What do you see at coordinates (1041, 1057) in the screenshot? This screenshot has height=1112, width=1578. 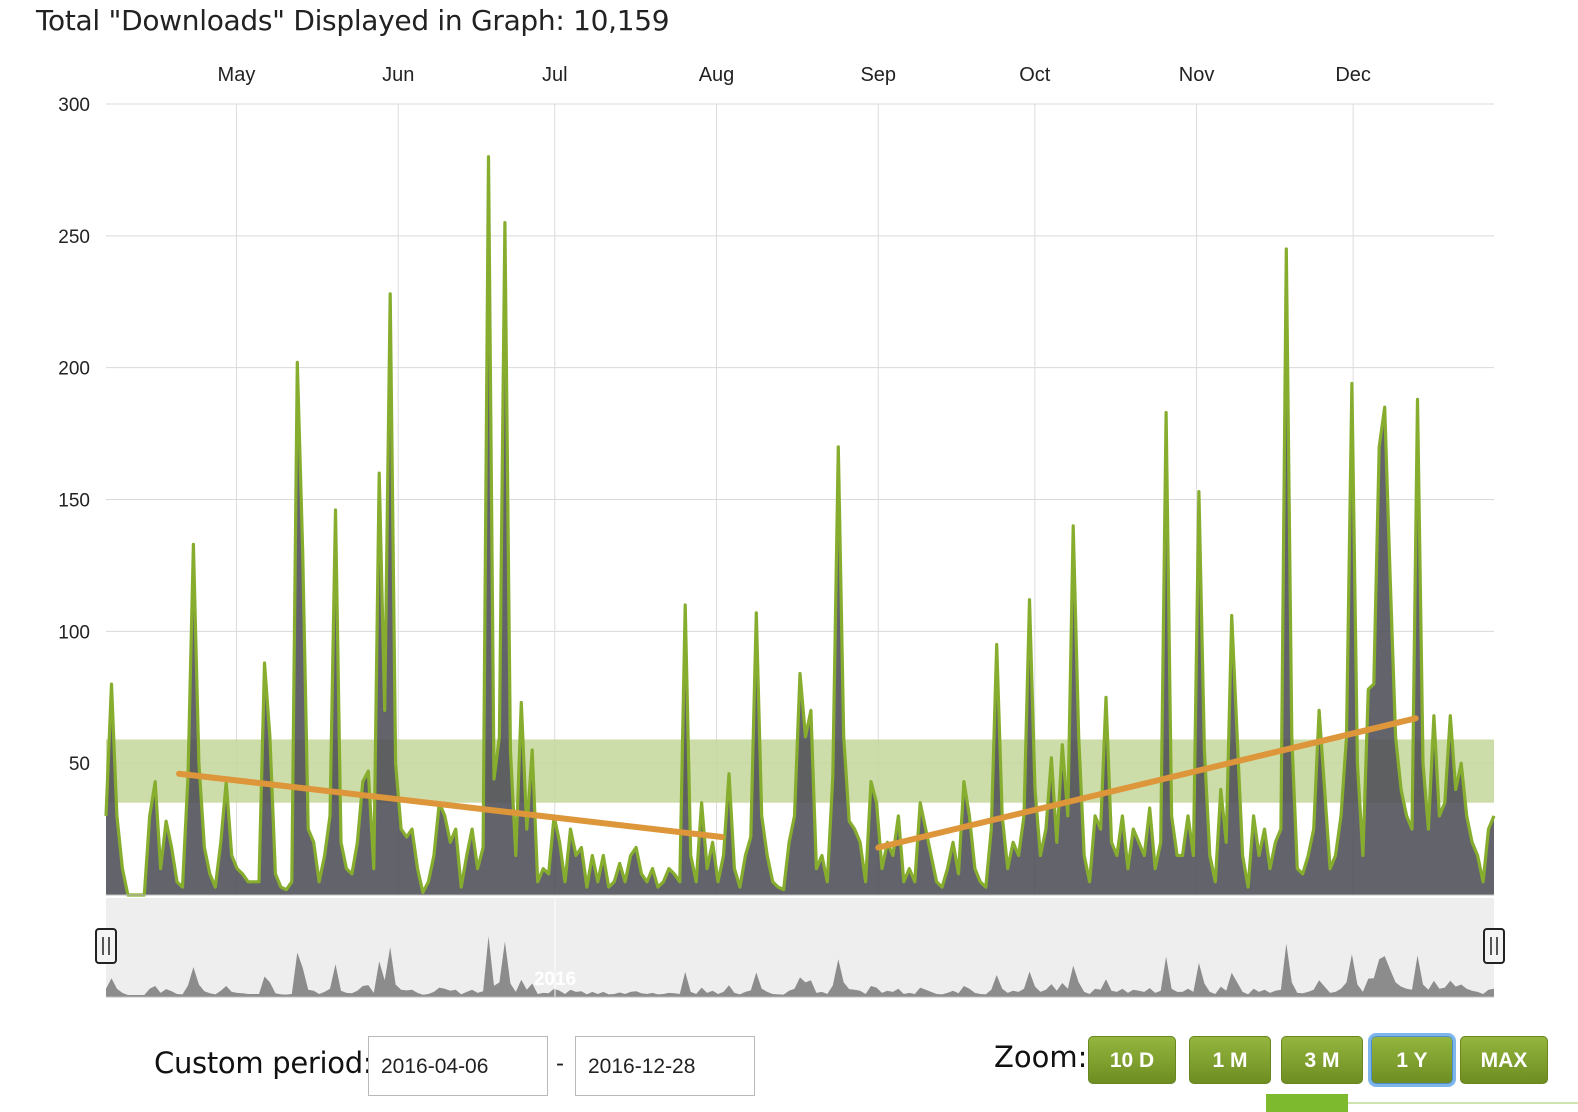 I see `zoom-label: Zoom:` at bounding box center [1041, 1057].